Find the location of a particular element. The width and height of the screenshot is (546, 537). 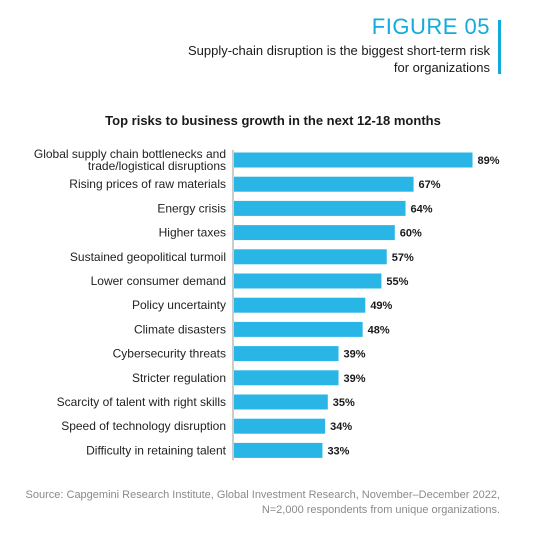

value-label: 57% is located at coordinates (403, 258).